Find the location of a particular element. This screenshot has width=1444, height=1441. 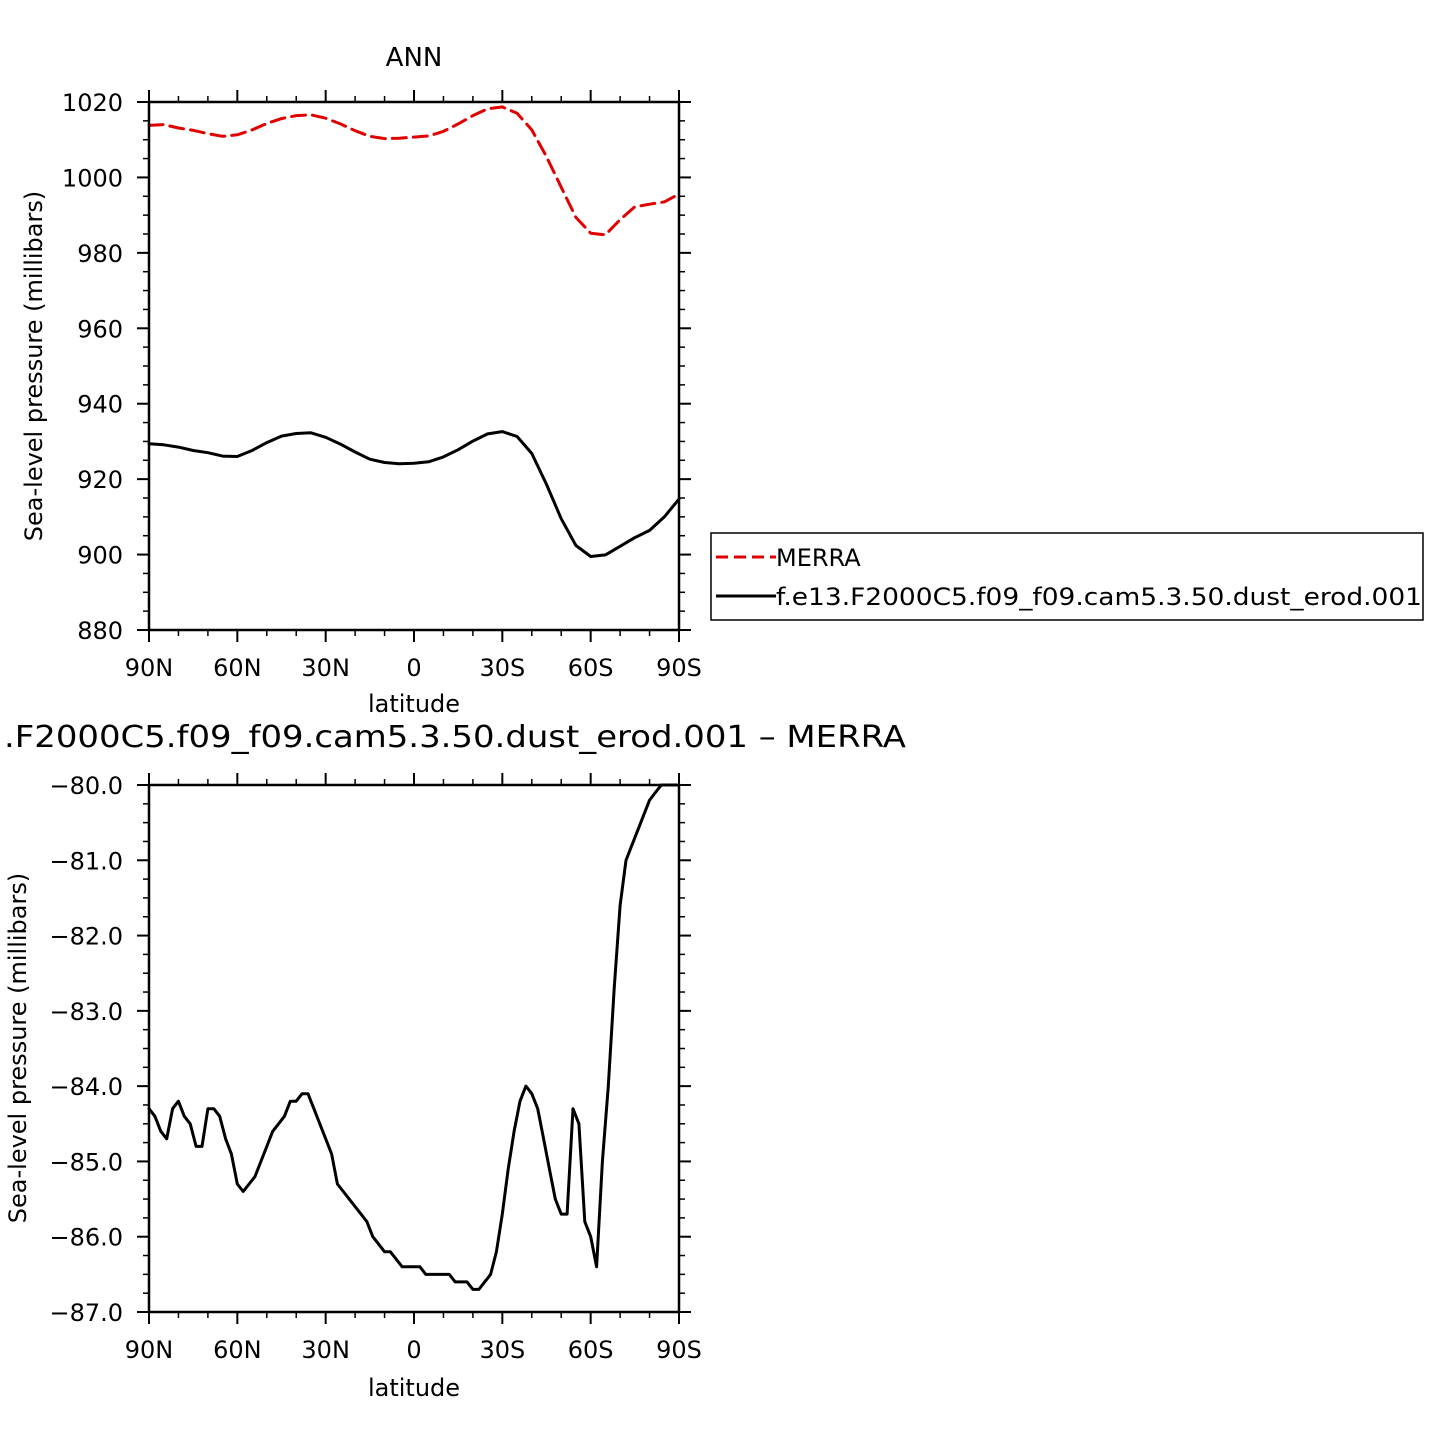

bottom-plot-frame is located at coordinates (414, 1048).